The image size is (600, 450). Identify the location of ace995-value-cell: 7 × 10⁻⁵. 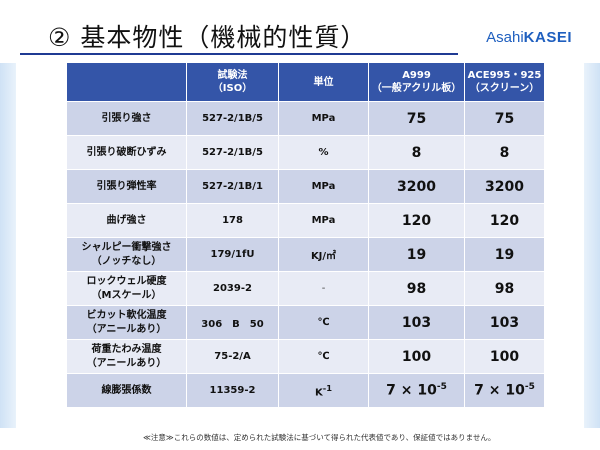
(504, 390).